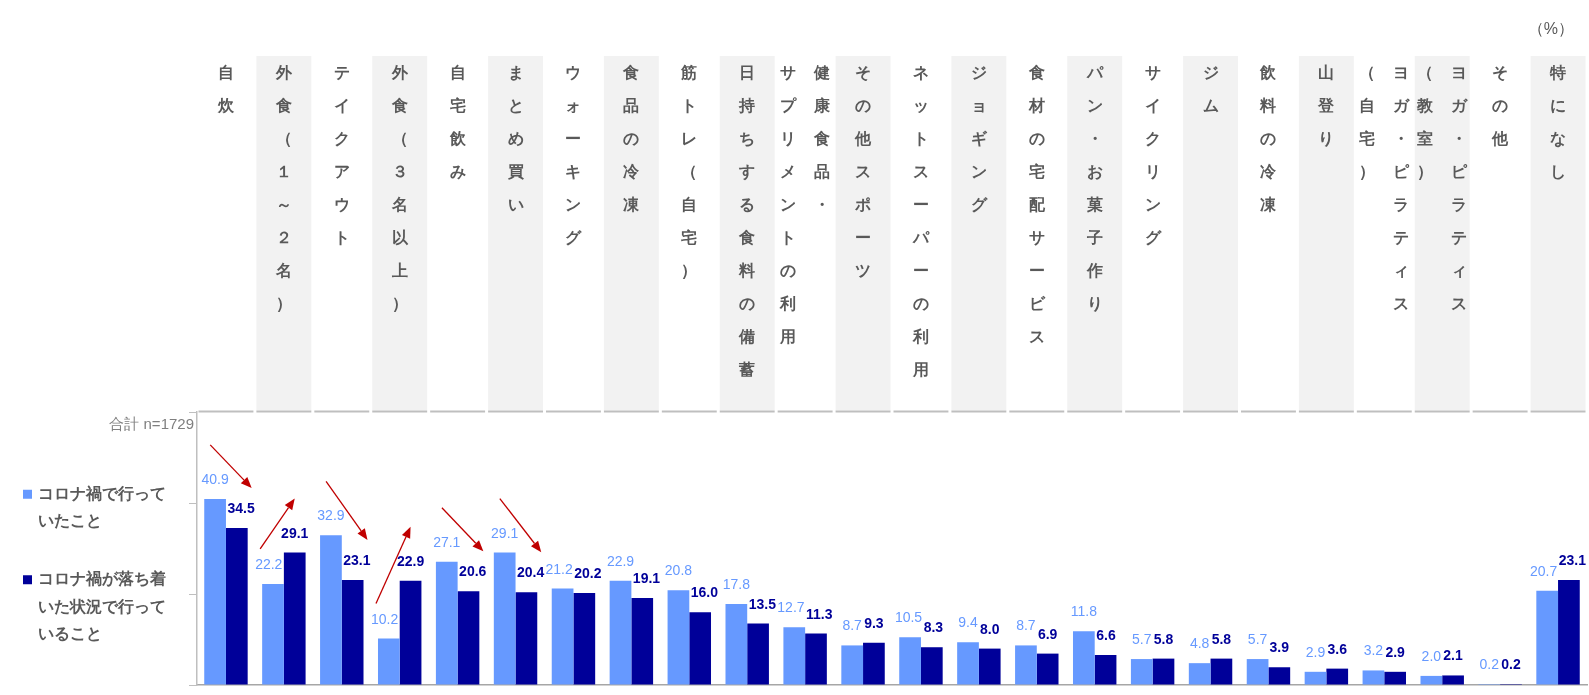  I want to click on data-label: 3.9, so click(1279, 647).